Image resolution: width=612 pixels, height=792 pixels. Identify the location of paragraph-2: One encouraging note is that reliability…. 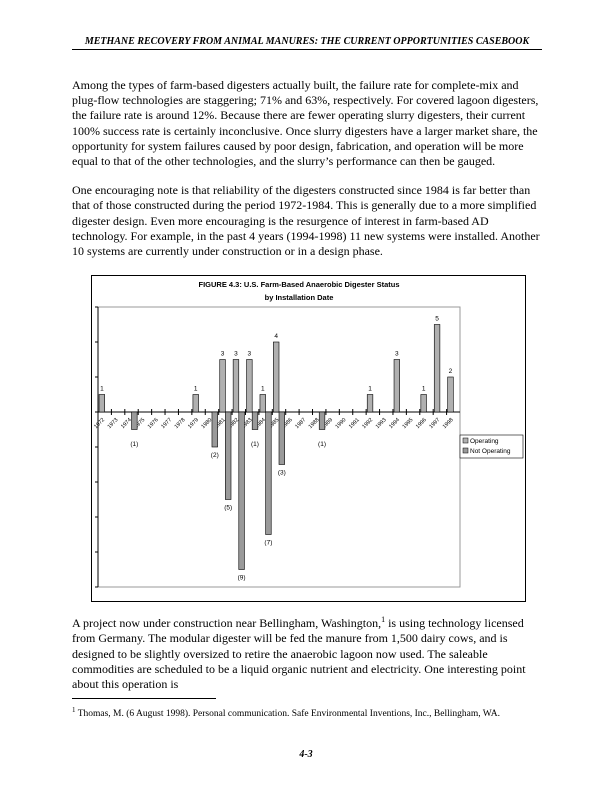
(306, 221).